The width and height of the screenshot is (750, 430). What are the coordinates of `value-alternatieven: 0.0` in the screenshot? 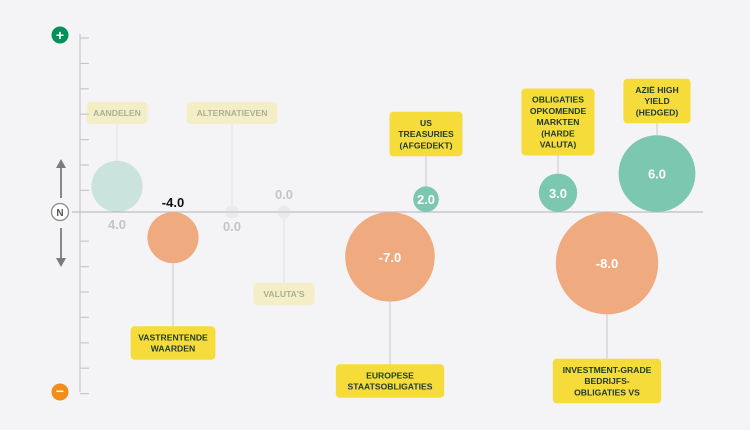 It's located at (232, 226).